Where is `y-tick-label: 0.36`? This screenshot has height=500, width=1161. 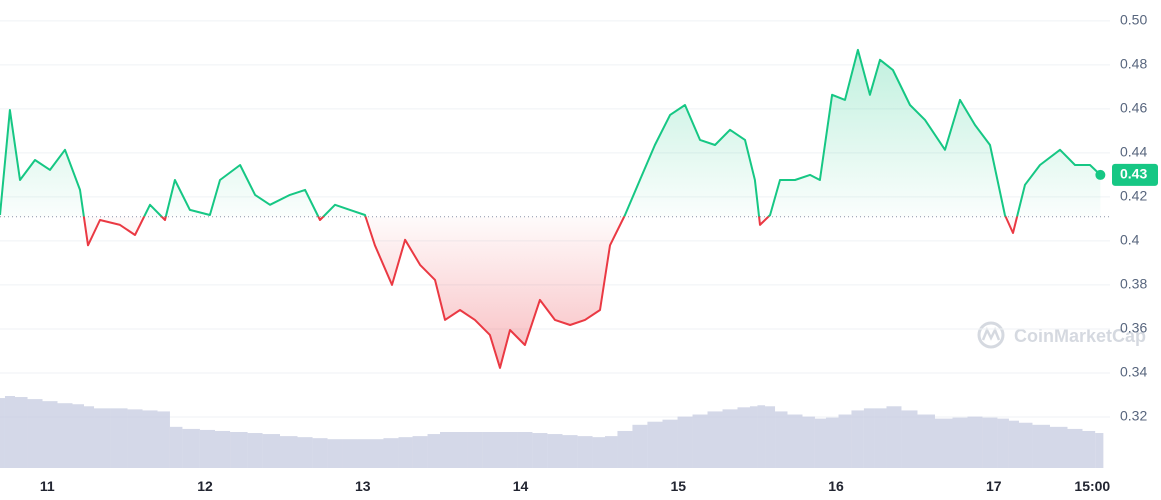 y-tick-label: 0.36 is located at coordinates (1133, 328).